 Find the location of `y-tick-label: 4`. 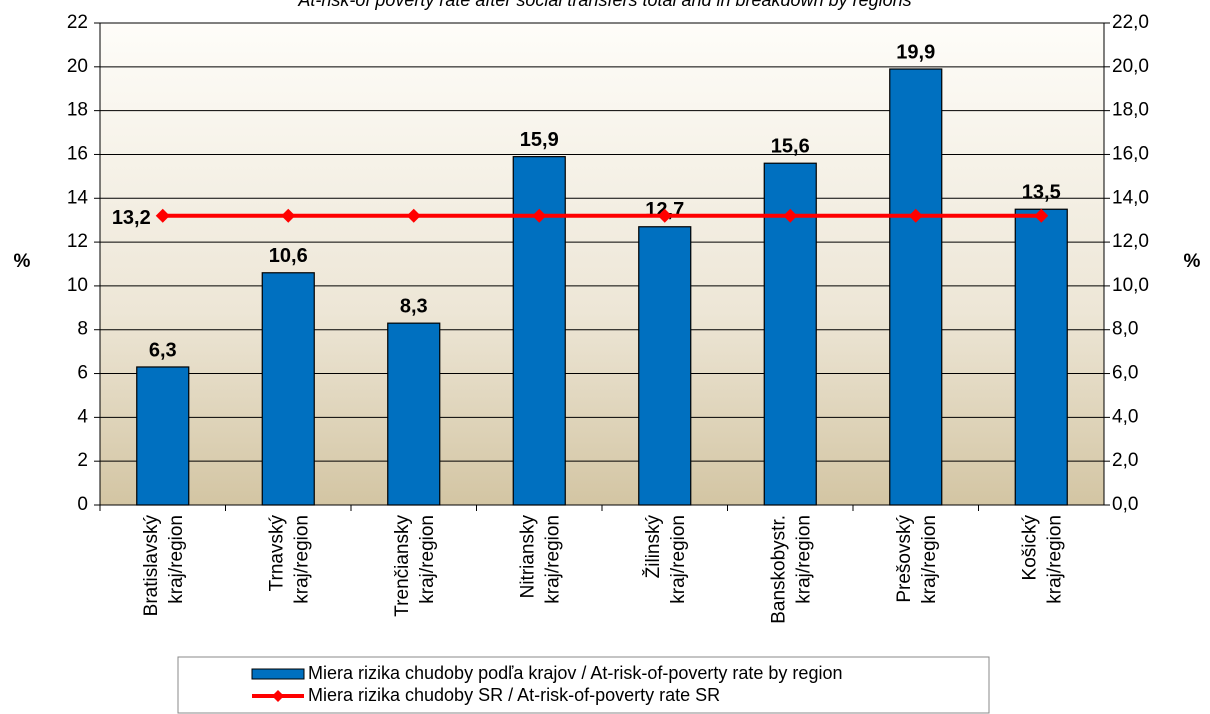

y-tick-label: 4 is located at coordinates (82, 416).